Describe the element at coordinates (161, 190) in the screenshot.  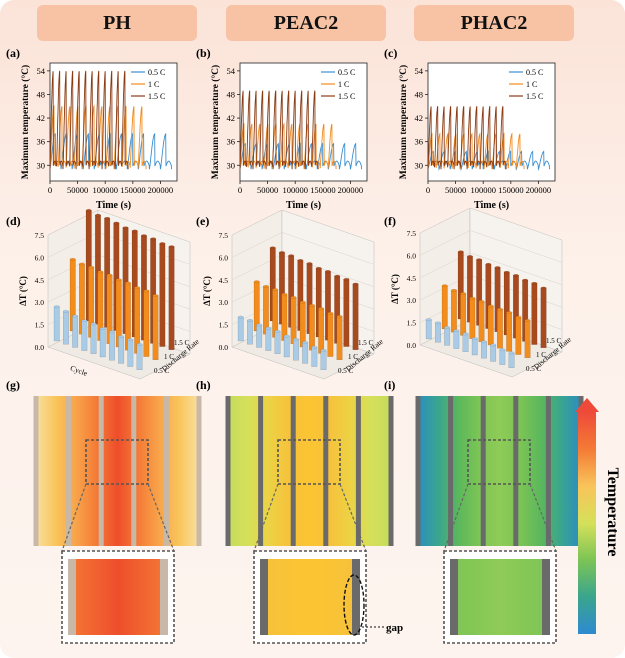
I see `x-tick-label: 200000` at that location.